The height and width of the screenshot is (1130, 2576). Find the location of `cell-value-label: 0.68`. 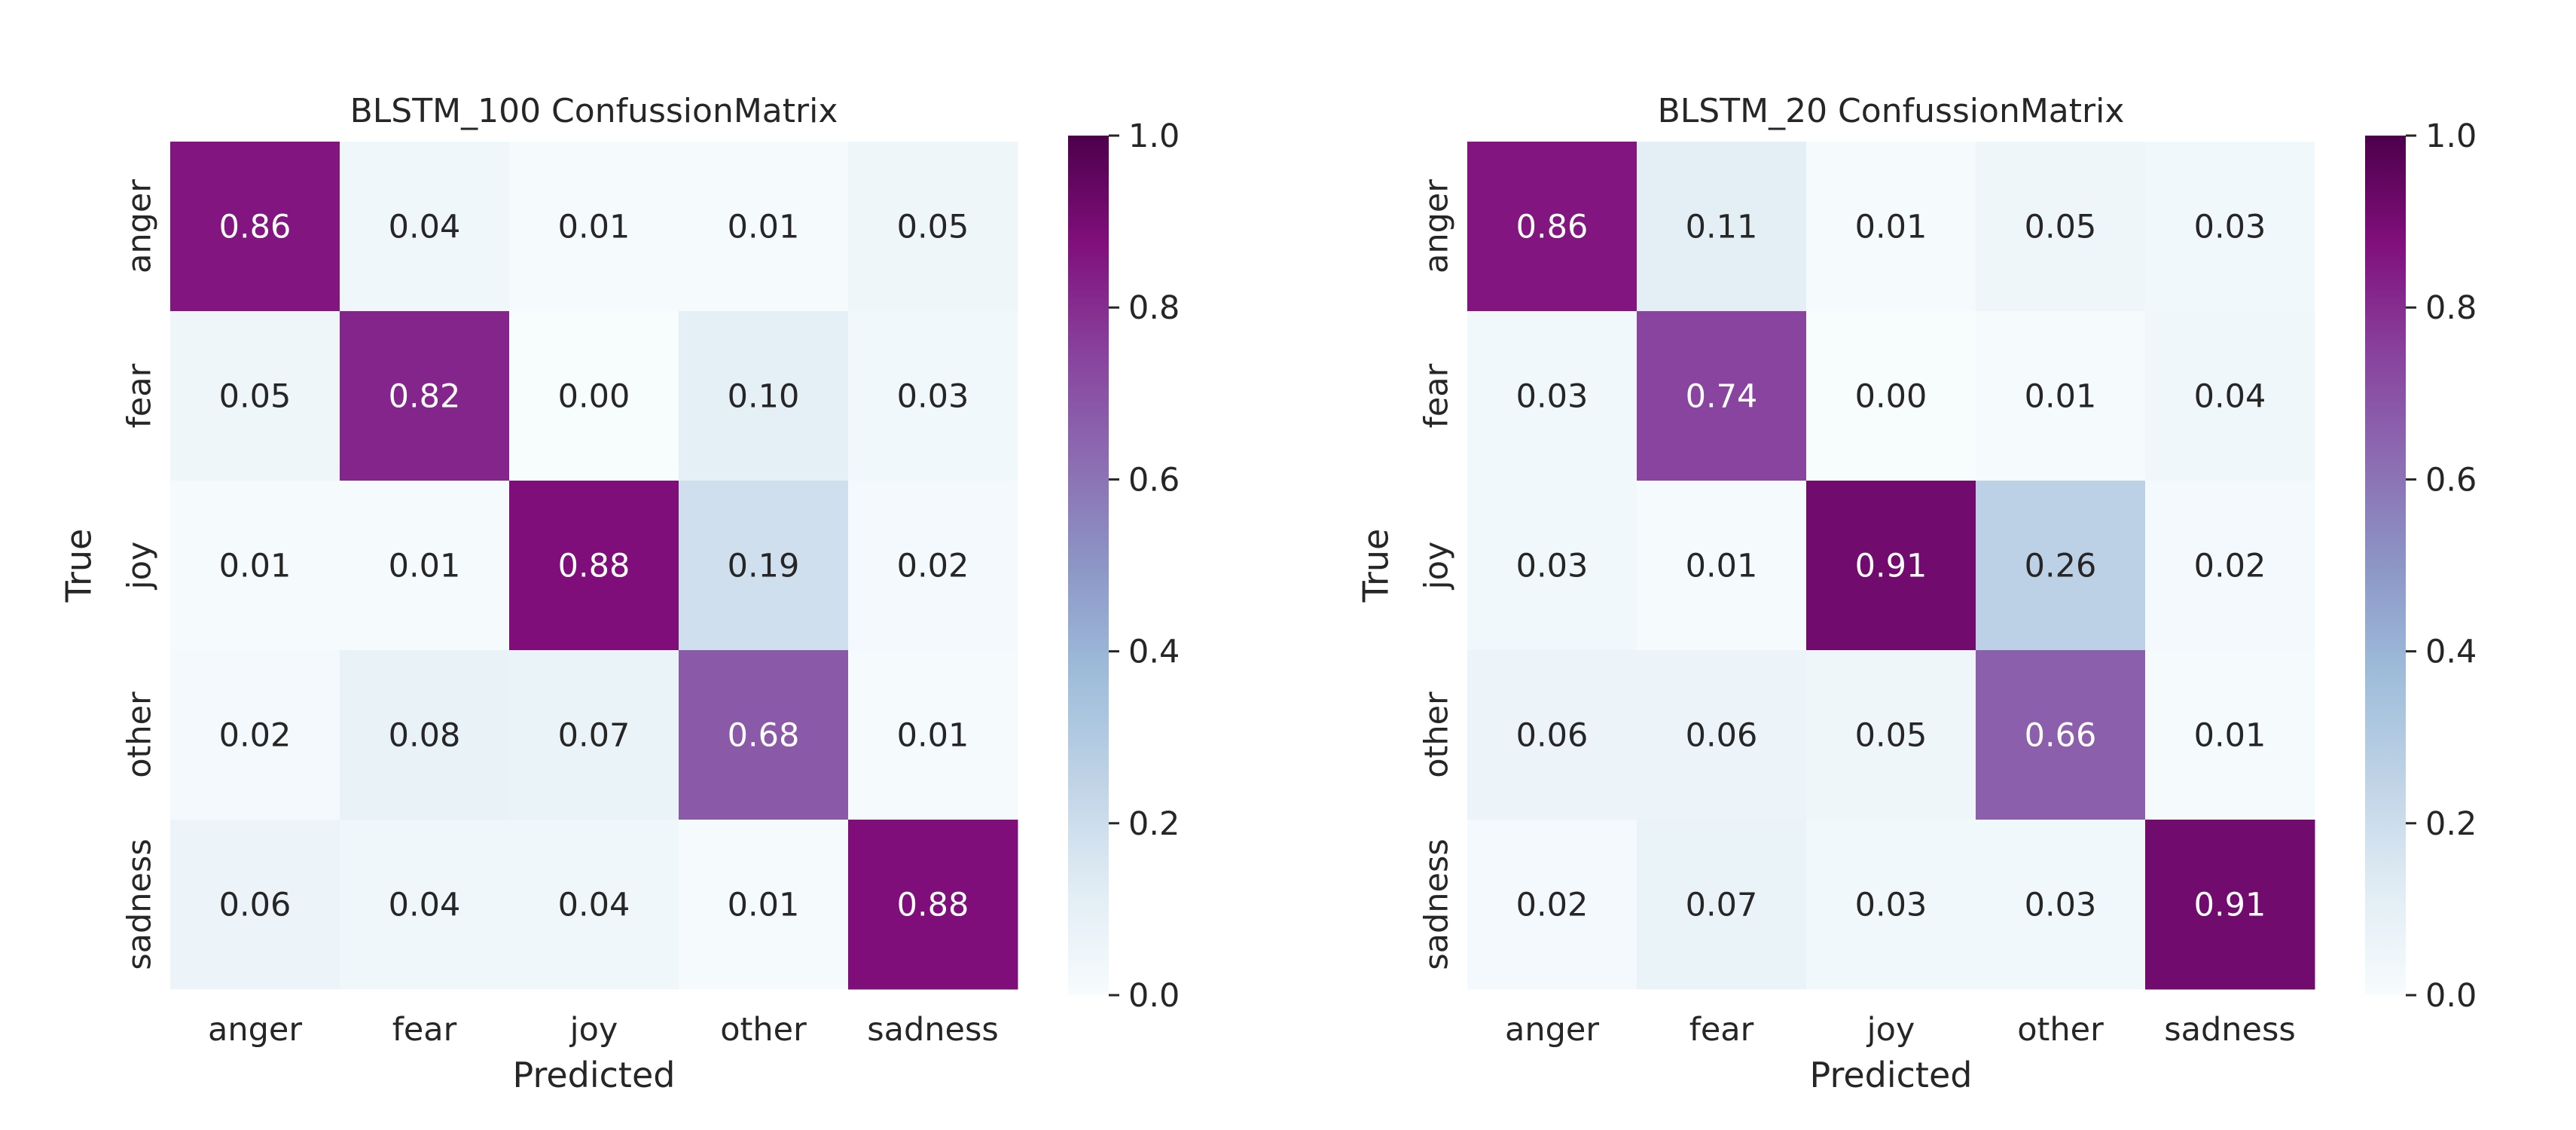

cell-value-label: 0.68 is located at coordinates (764, 736).